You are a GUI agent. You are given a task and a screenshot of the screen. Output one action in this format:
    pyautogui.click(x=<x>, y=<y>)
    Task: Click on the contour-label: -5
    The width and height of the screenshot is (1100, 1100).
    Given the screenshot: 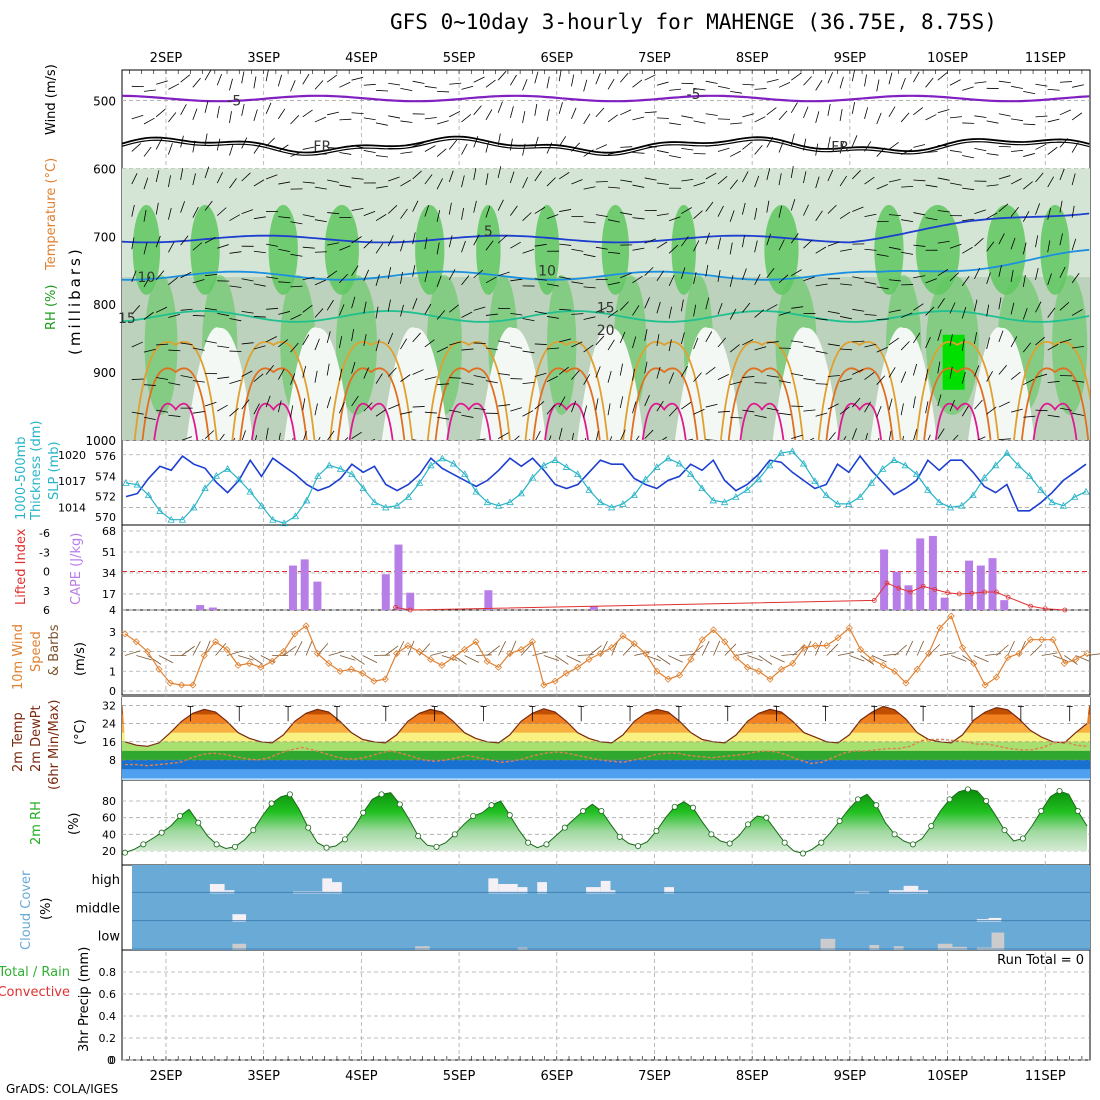 What is the action you would take?
    pyautogui.click(x=694, y=95)
    